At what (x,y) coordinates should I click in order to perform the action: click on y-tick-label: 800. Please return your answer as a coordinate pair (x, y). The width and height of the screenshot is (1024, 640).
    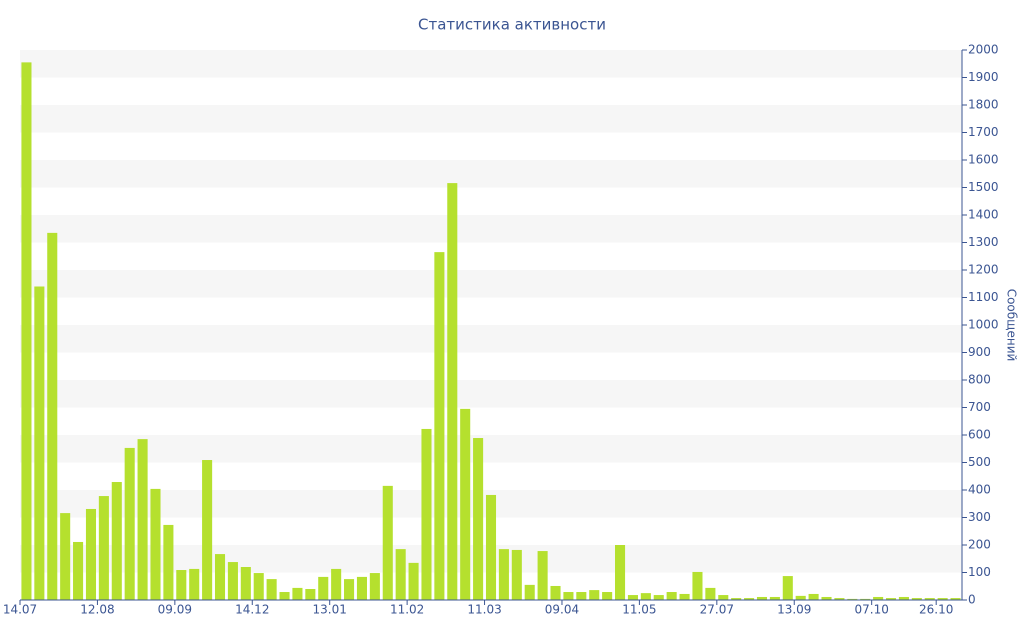
    Looking at the image, I should click on (979, 380).